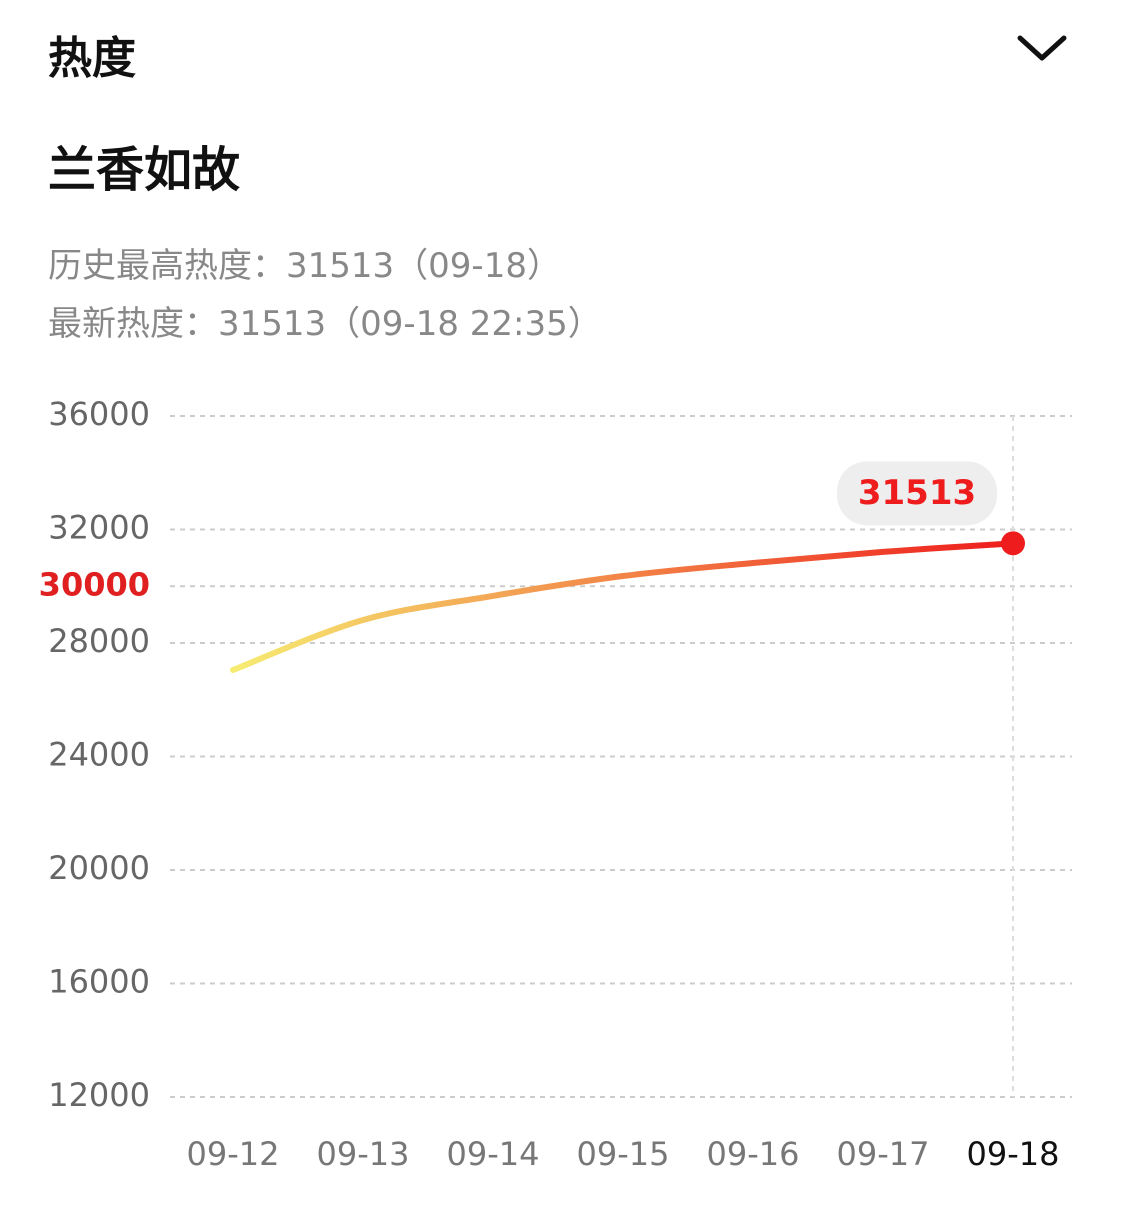 The image size is (1125, 1212). What do you see at coordinates (1042, 50) in the screenshot?
I see `collapse-button` at bounding box center [1042, 50].